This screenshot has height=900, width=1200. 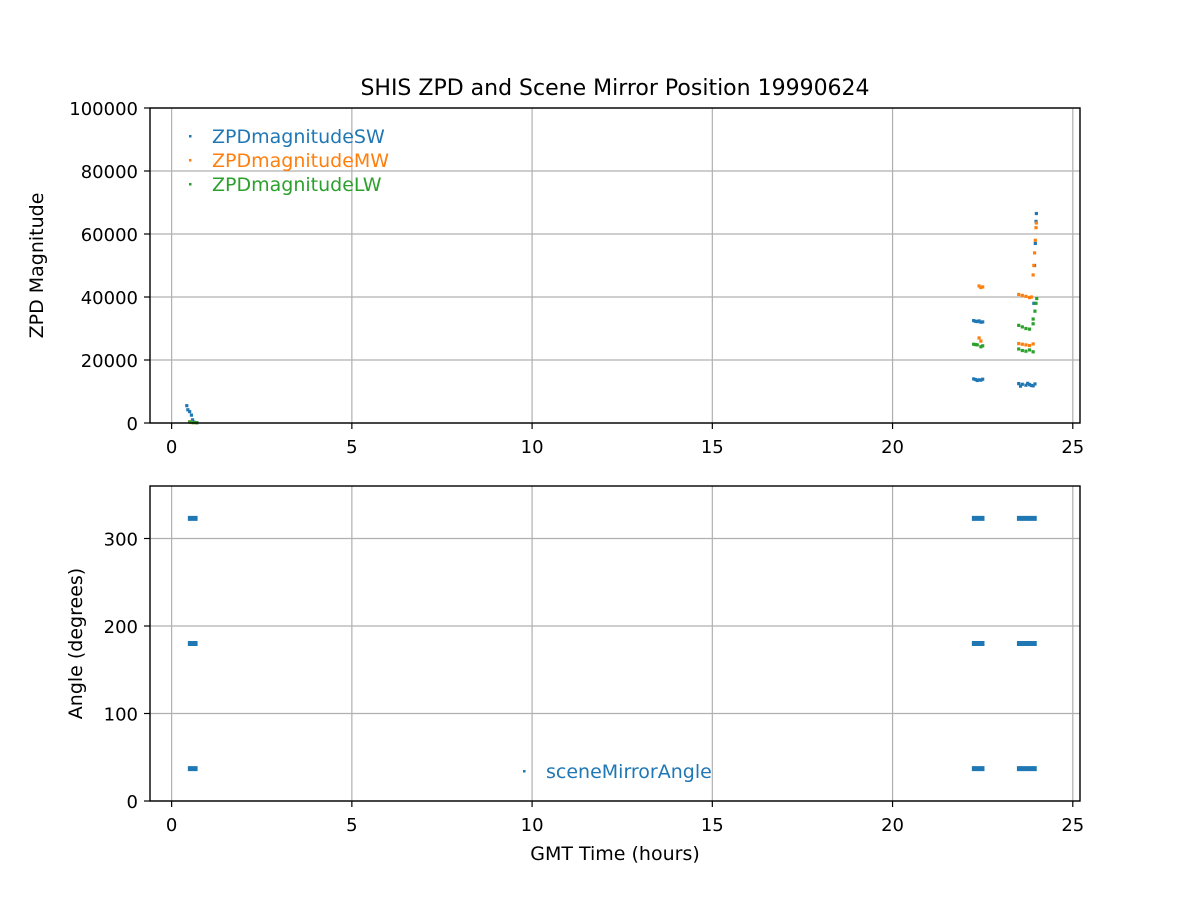 I want to click on x-tick-label: 0, so click(x=171, y=825).